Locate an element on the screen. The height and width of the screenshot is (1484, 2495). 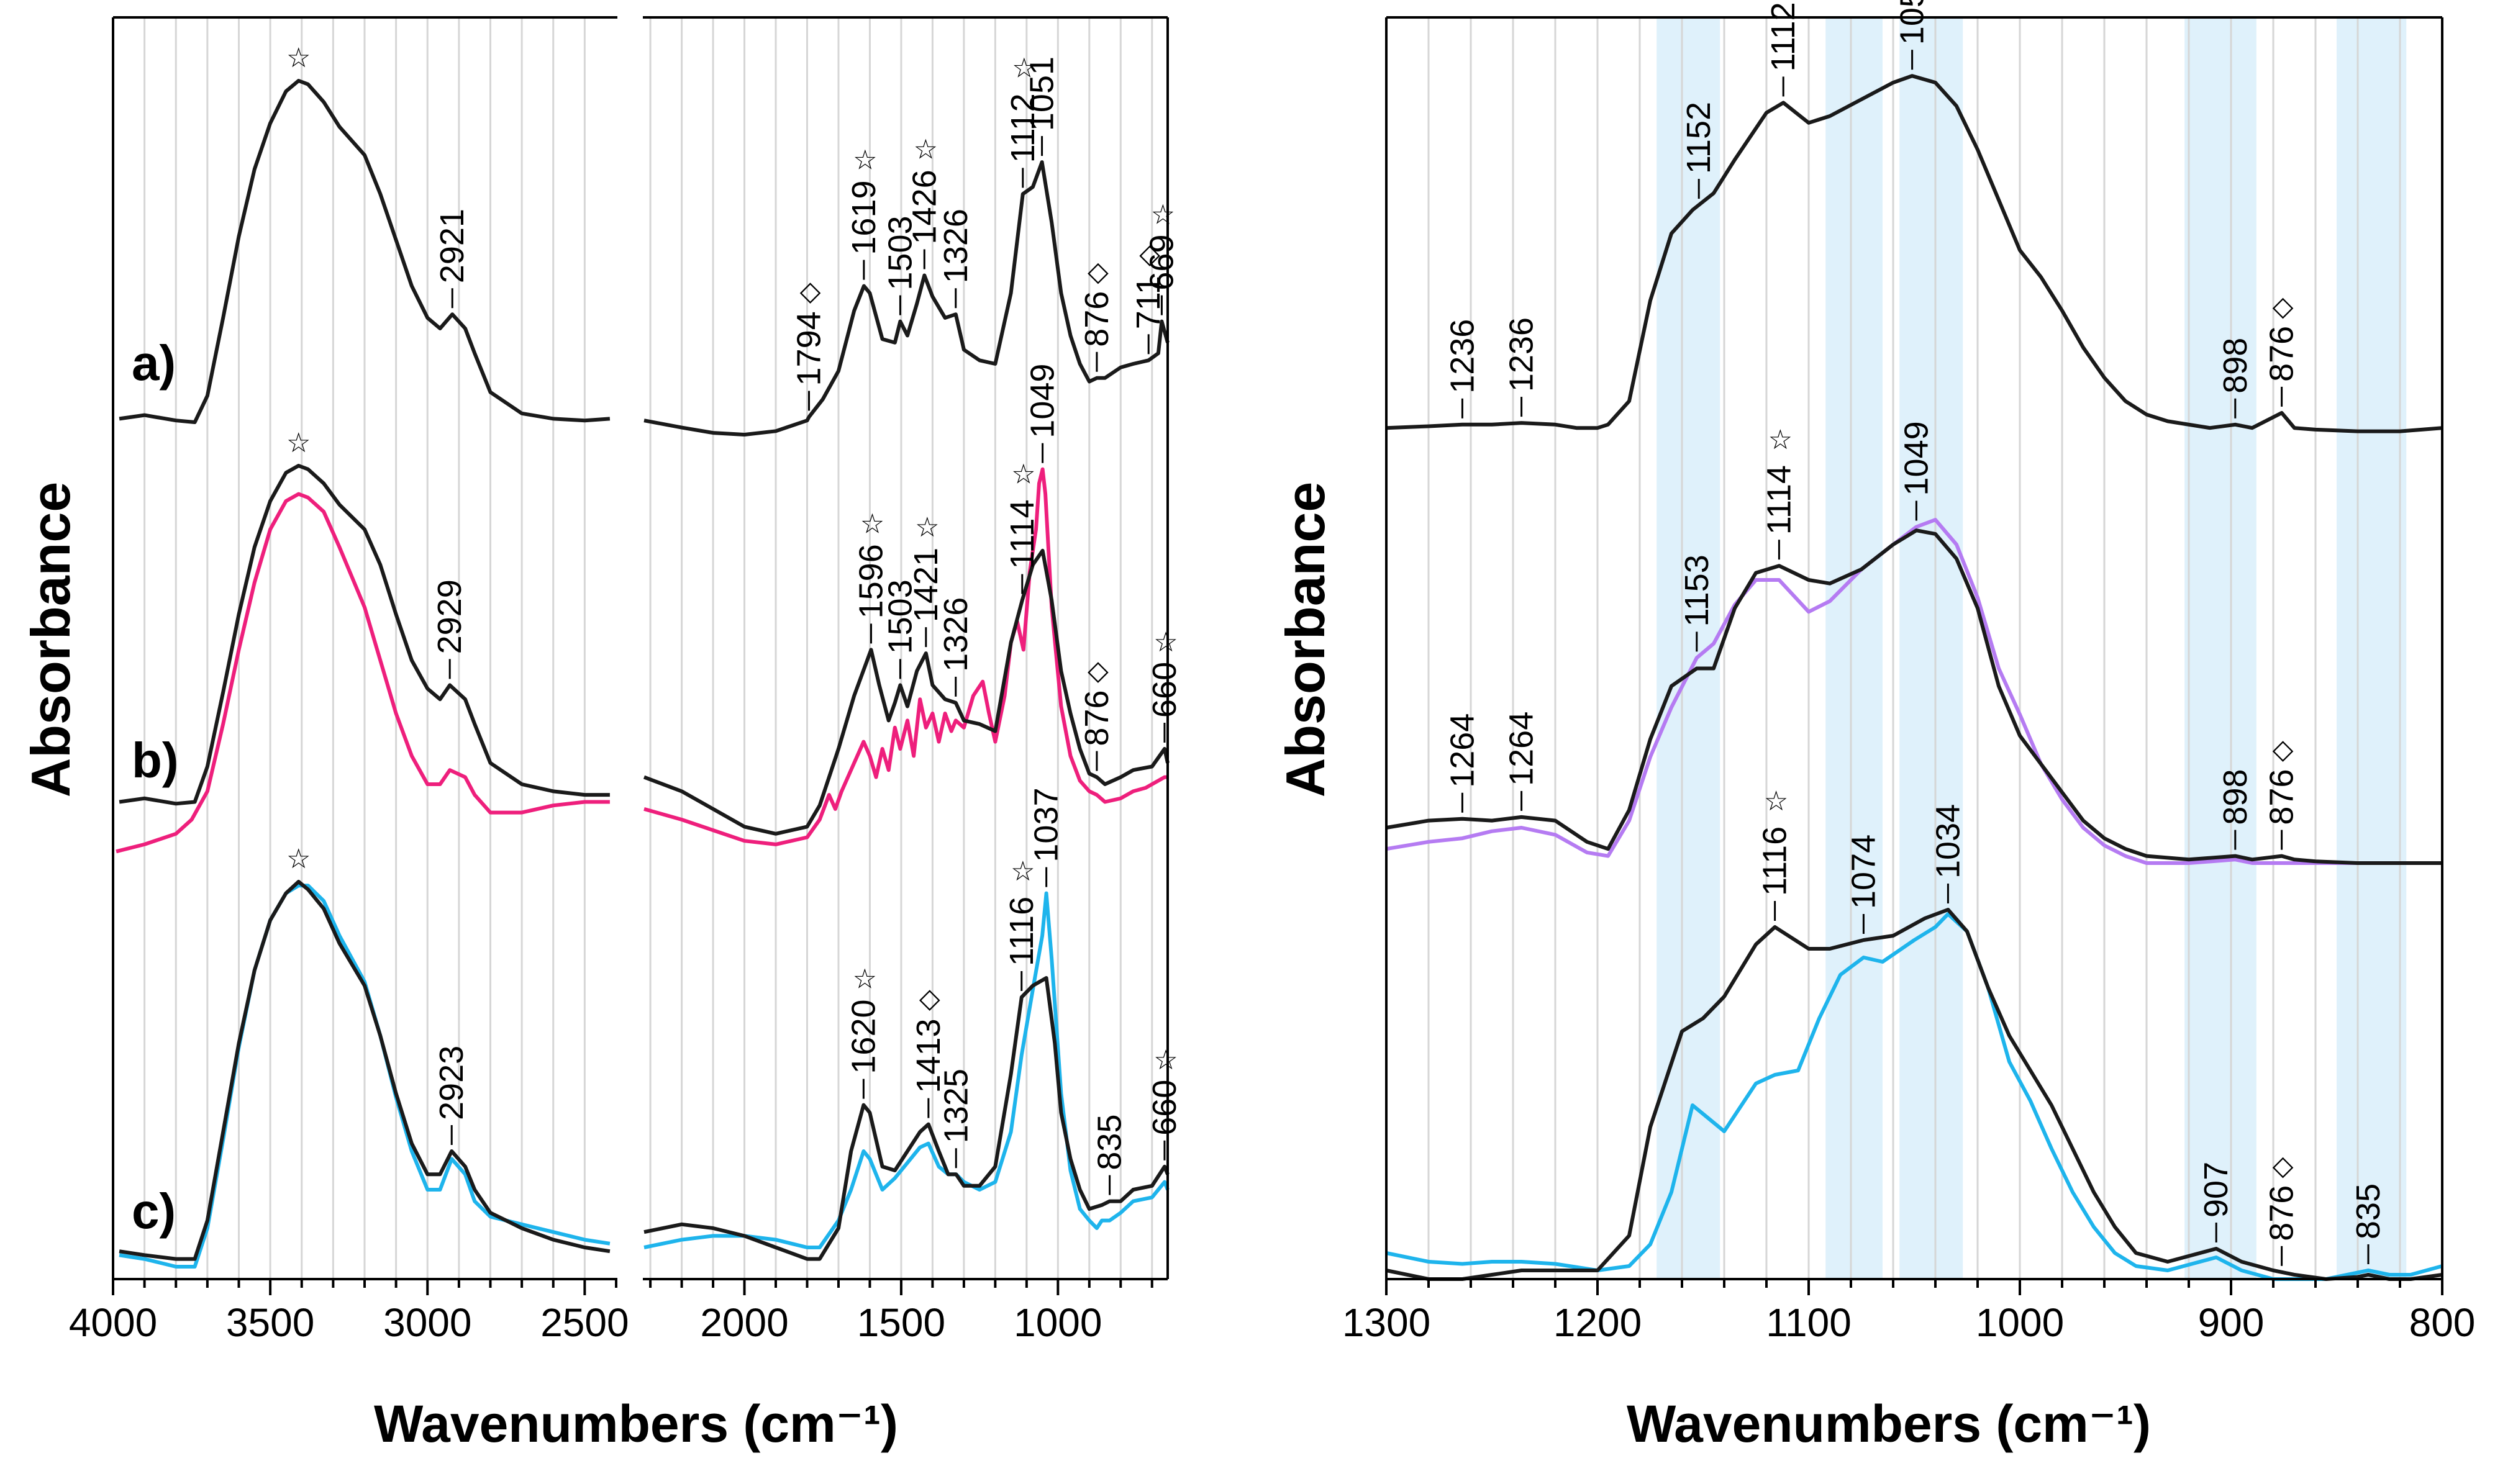
series-line-a-black-high is located at coordinates (365, 251).